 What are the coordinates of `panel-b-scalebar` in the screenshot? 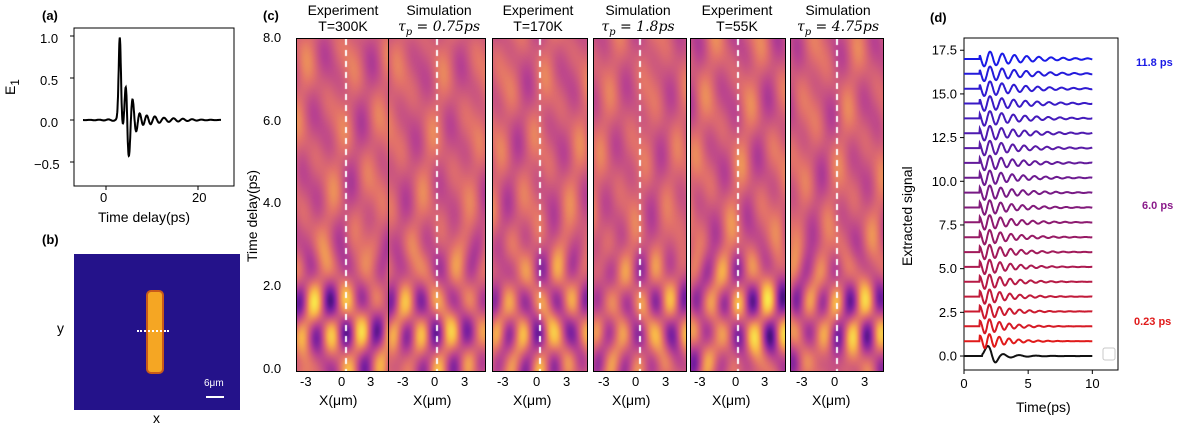 It's located at (215, 397).